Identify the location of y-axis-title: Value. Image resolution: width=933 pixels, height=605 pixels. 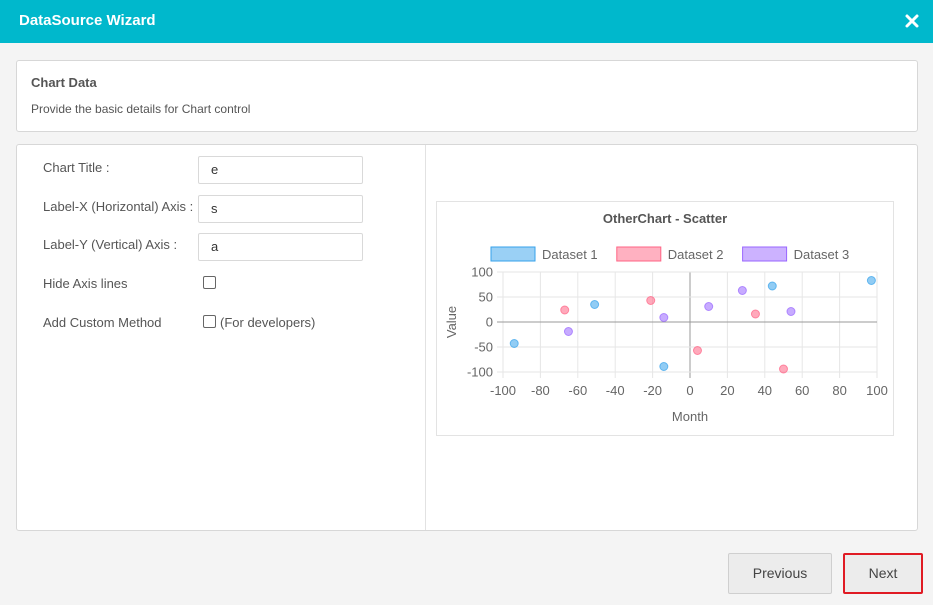
(451, 322).